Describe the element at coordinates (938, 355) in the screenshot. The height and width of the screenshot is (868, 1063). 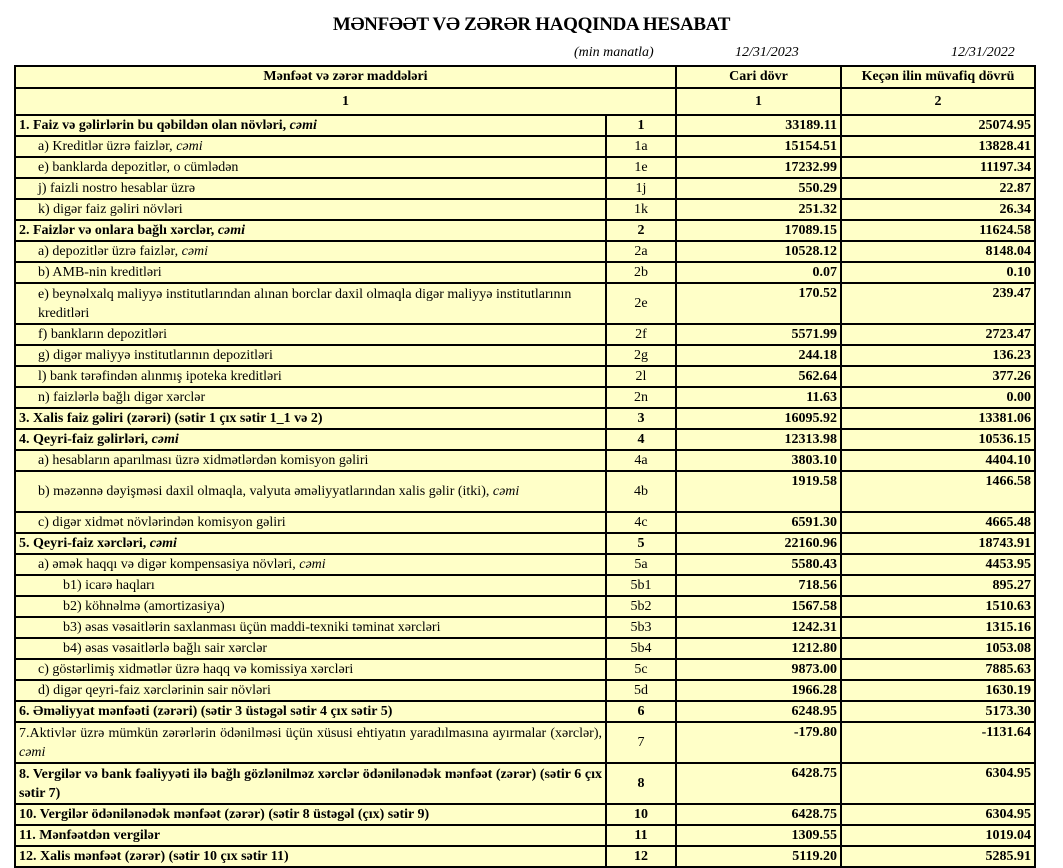
I see `previous-period-value: 136.23` at that location.